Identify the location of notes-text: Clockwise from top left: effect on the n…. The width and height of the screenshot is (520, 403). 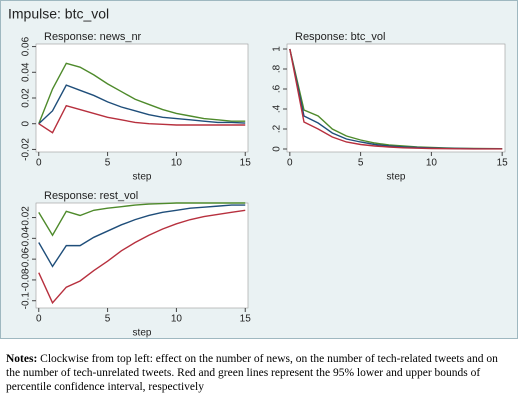
(252, 373).